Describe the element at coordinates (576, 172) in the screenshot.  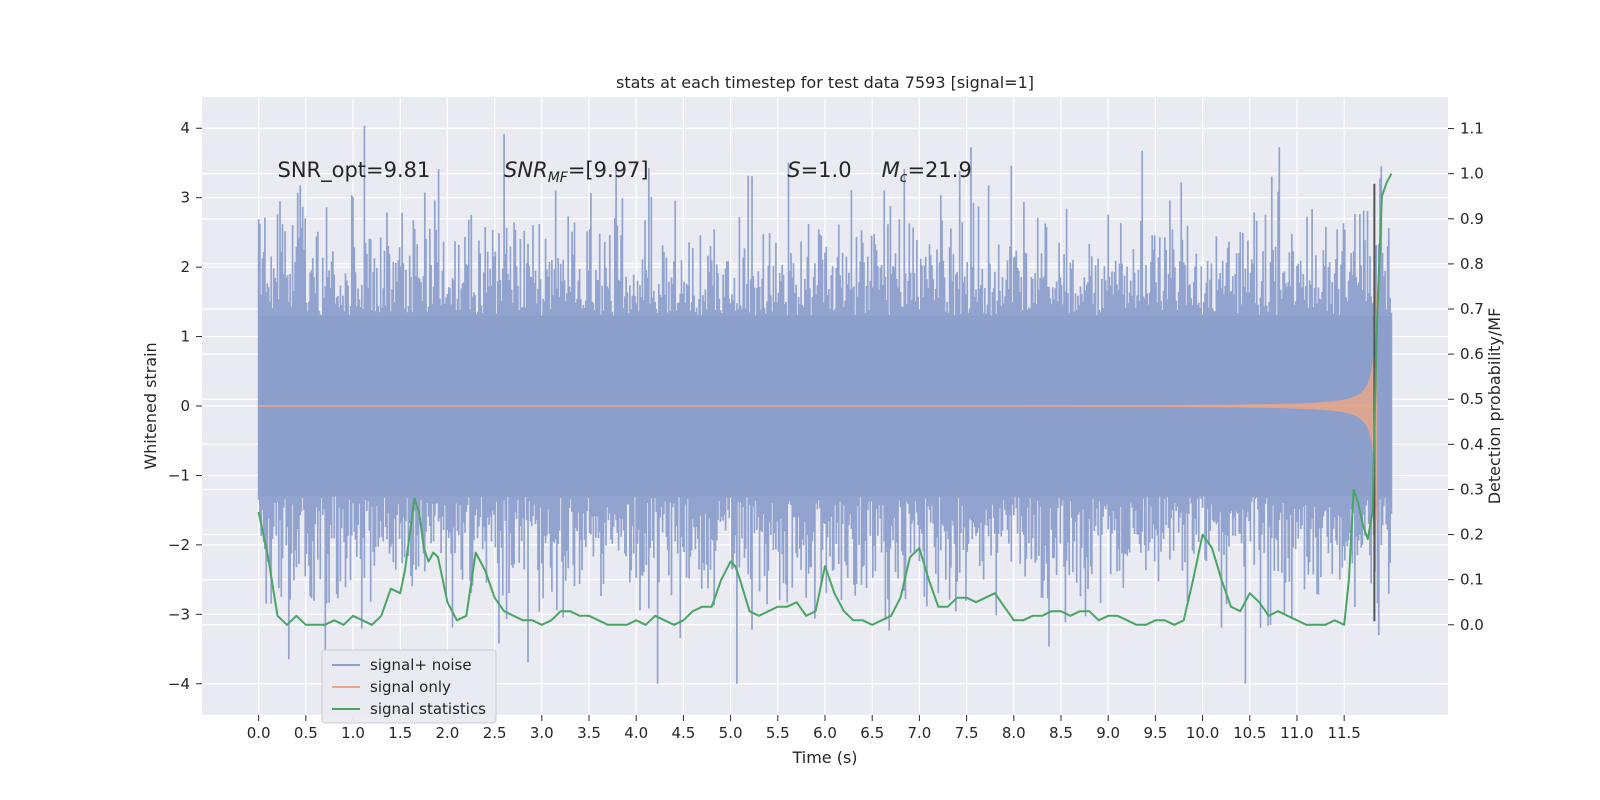
I see `annotation-text: SNRMF=[9.97]` at that location.